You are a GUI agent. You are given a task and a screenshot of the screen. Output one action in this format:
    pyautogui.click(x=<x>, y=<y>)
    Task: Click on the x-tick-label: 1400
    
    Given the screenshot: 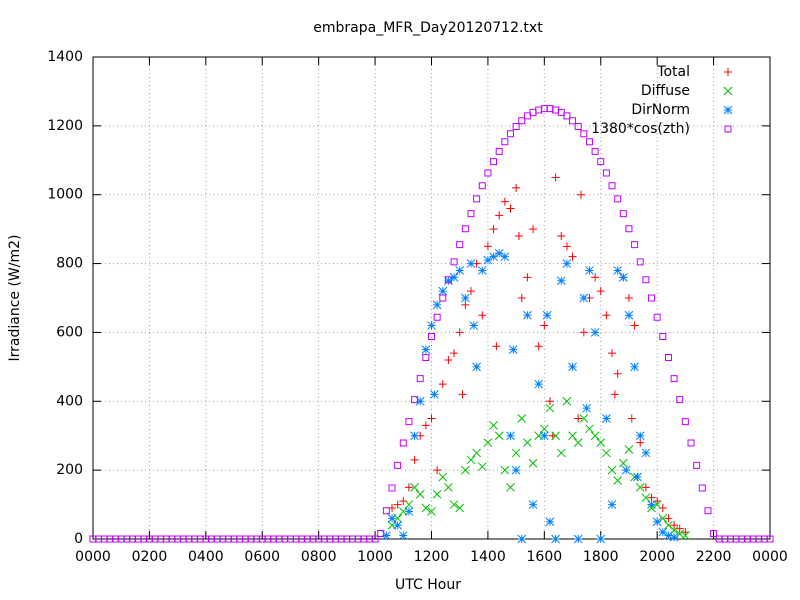 What is the action you would take?
    pyautogui.click(x=488, y=557)
    